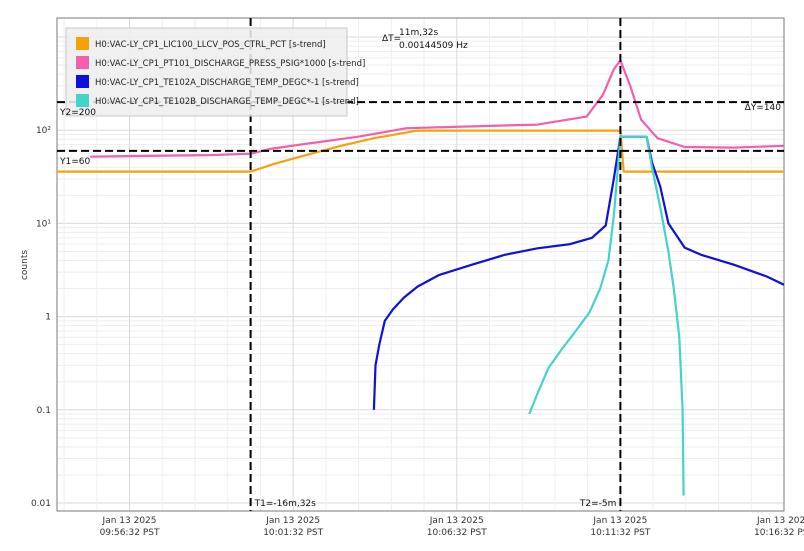 This screenshot has width=804, height=551. Describe the element at coordinates (779, 533) in the screenshot. I see `x-tick-time: 10:16:32 PST` at that location.